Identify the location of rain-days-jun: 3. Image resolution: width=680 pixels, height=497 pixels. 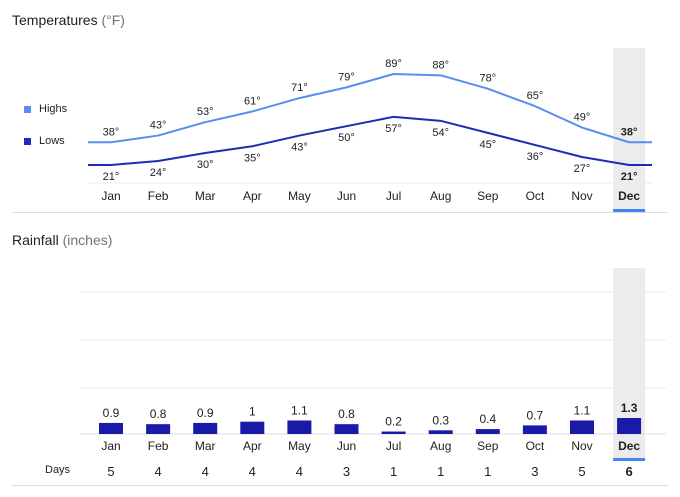
(346, 471).